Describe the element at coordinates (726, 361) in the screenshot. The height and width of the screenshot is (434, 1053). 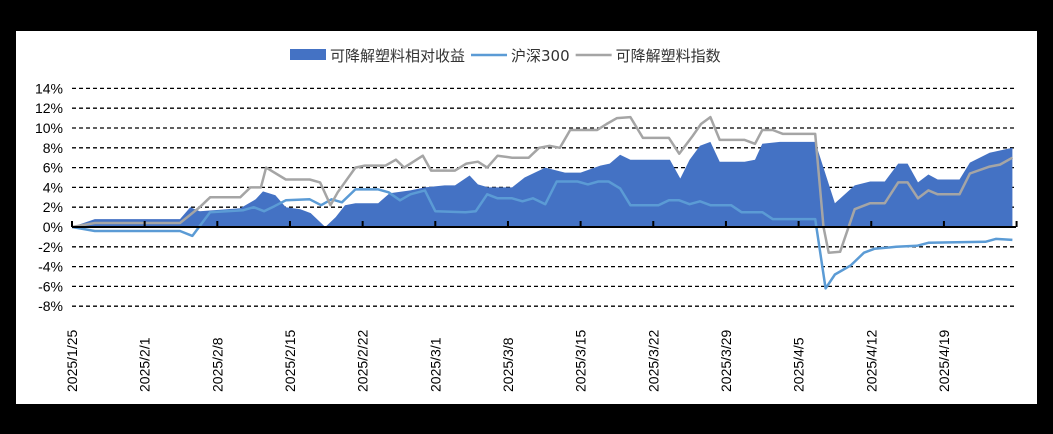
I see `x-tick-label: 2025/3/29` at that location.